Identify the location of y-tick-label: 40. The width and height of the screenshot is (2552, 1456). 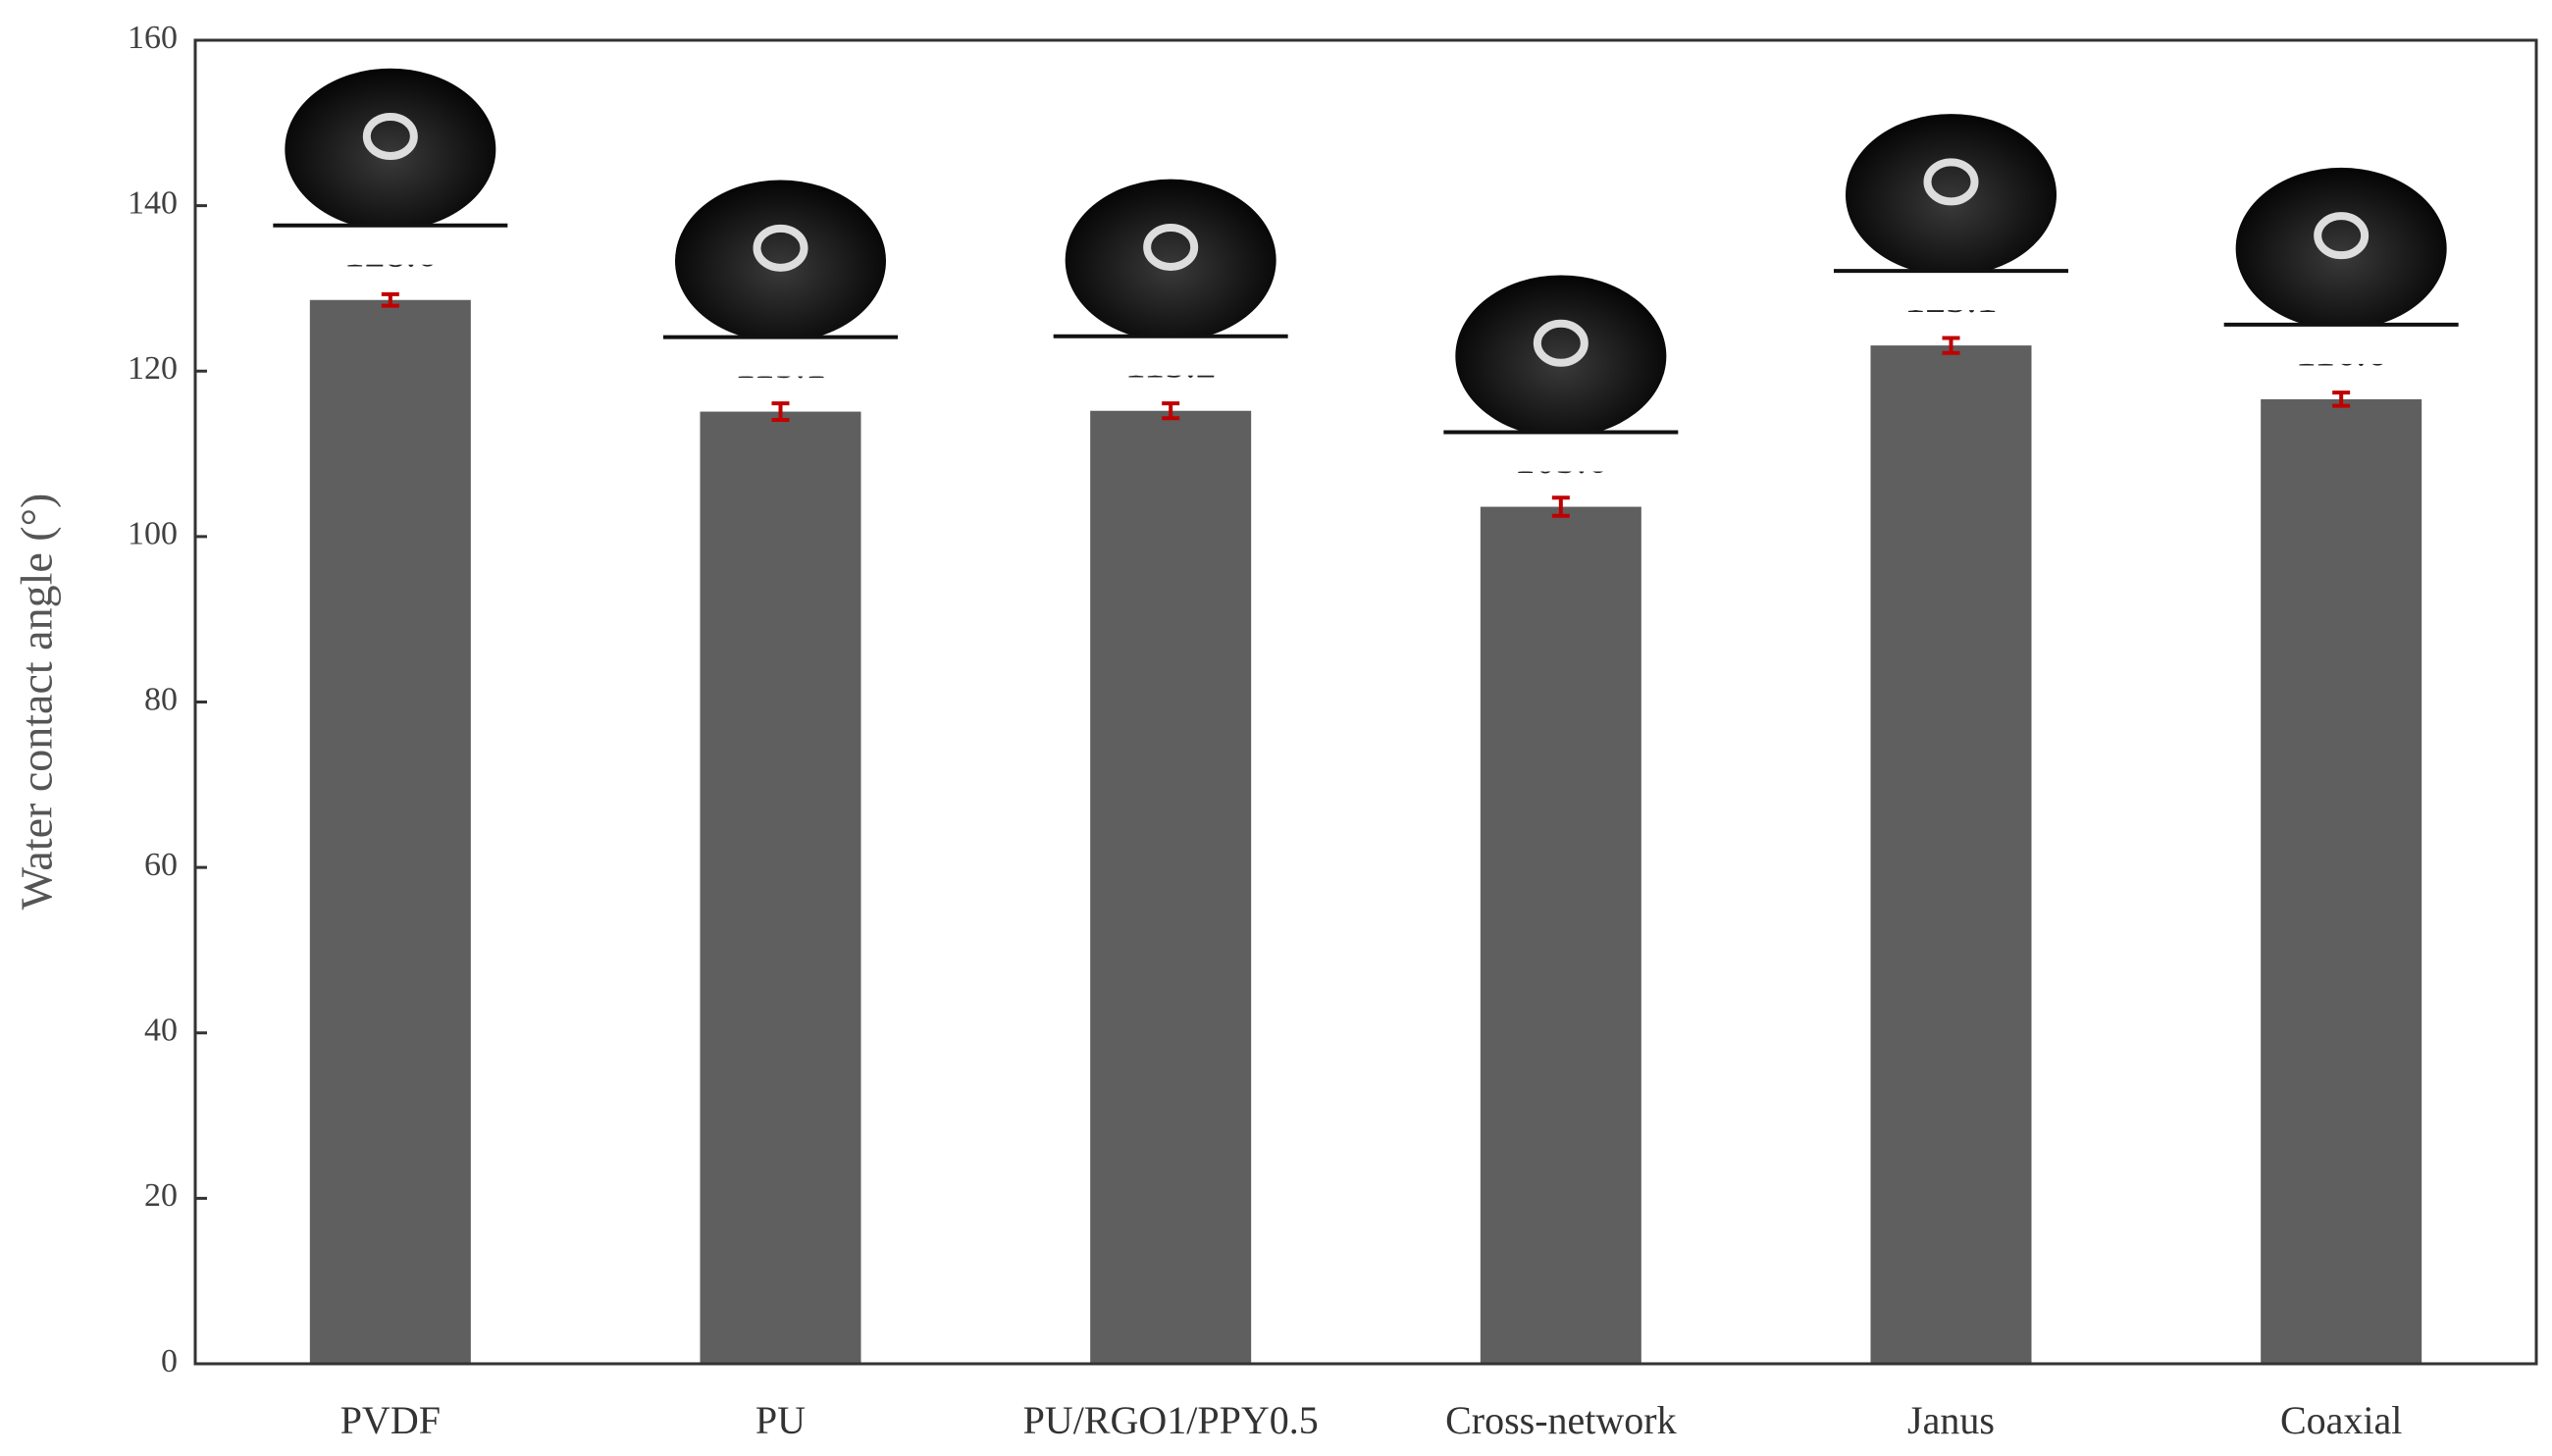
(161, 1031).